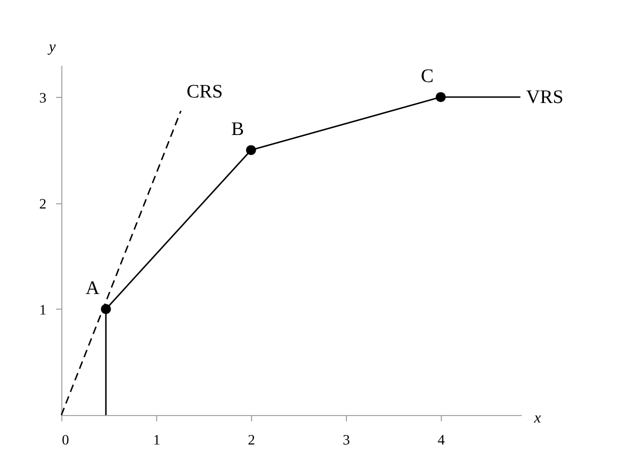 This screenshot has height=462, width=621. What do you see at coordinates (42, 204) in the screenshot?
I see `y-tick-label: 2` at bounding box center [42, 204].